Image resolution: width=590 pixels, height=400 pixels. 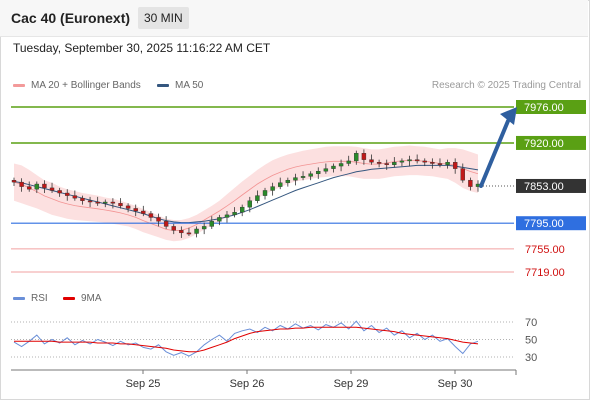 What do you see at coordinates (506, 85) in the screenshot?
I see `credit-text: Research © 2025 Trading Central` at bounding box center [506, 85].